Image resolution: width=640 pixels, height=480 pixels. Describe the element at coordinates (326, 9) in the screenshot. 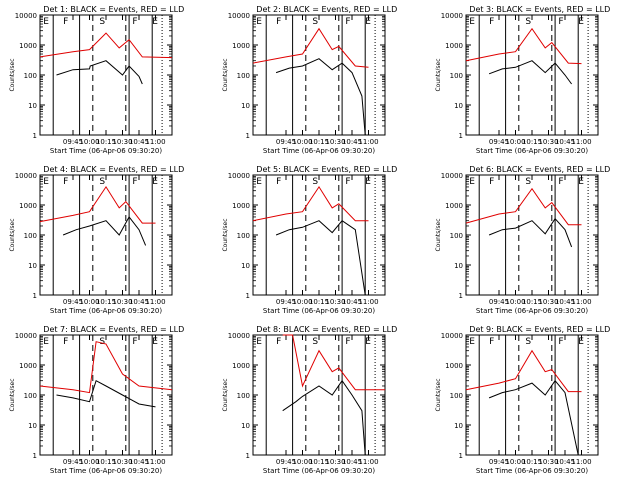

I see `chart-title: Det 2: BLACK = Events, RED = LLD` at that location.